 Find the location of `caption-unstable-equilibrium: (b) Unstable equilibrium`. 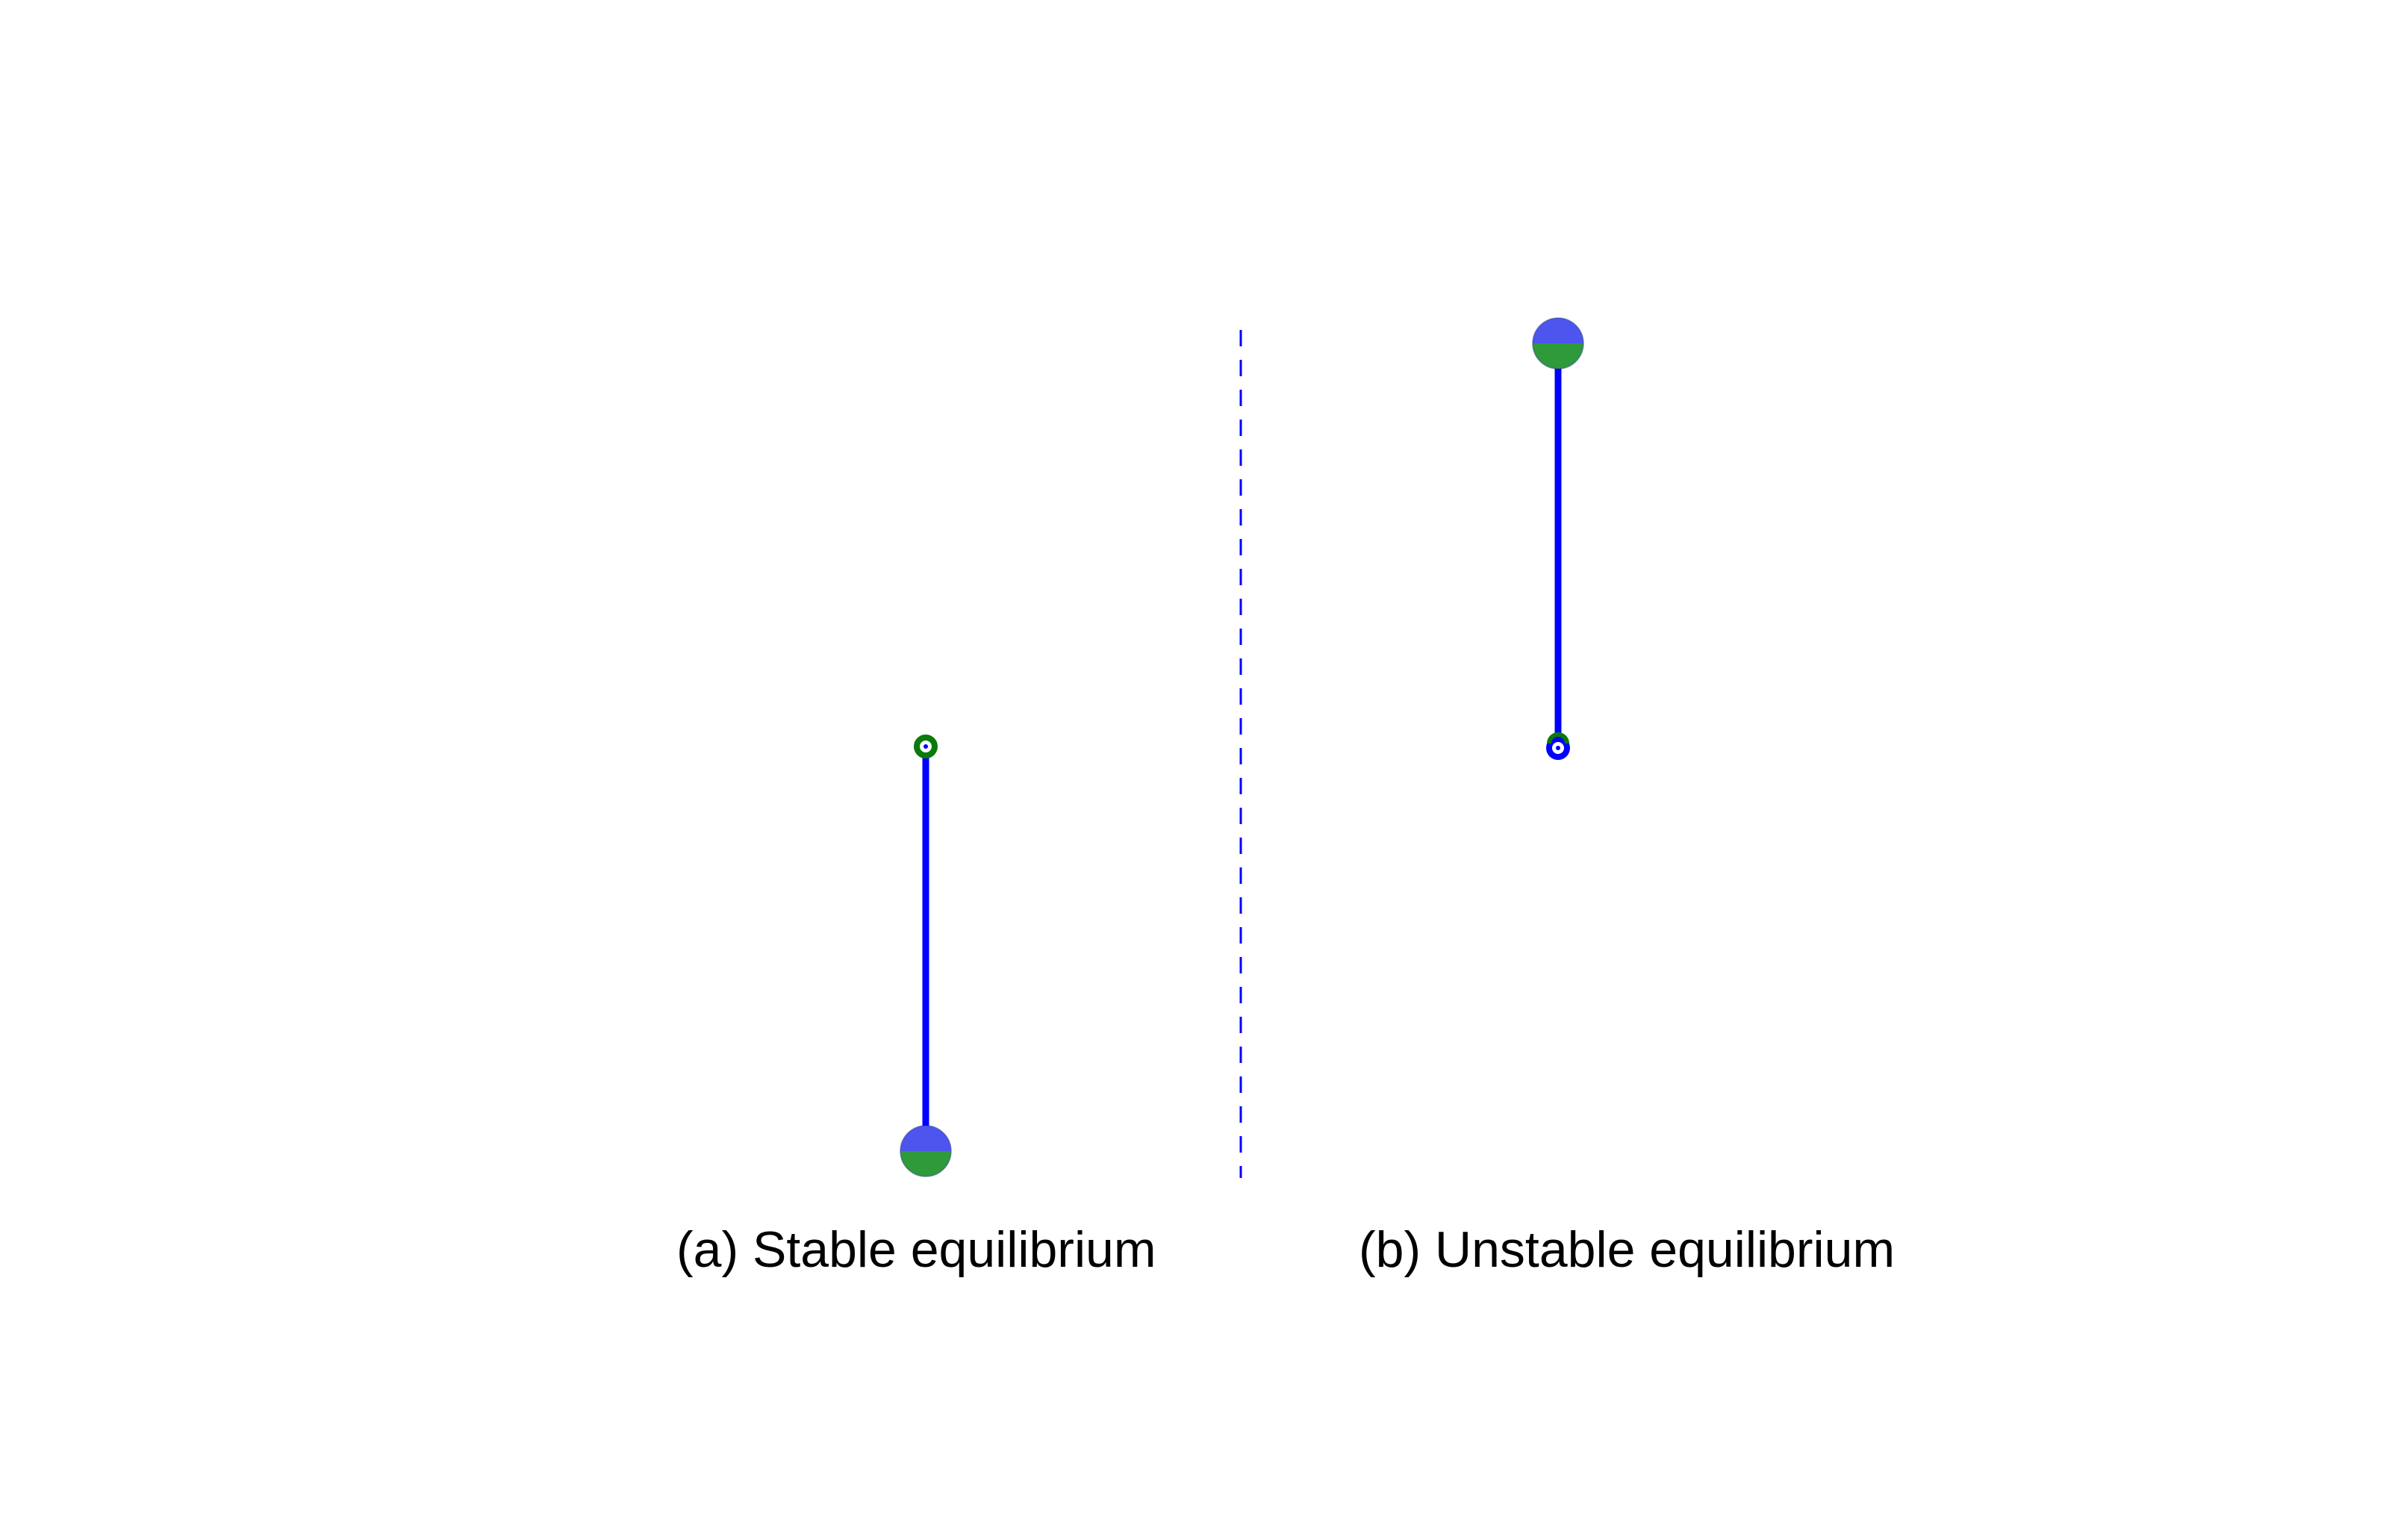

caption-unstable-equilibrium: (b) Unstable equilibrium is located at coordinates (1628, 1249).